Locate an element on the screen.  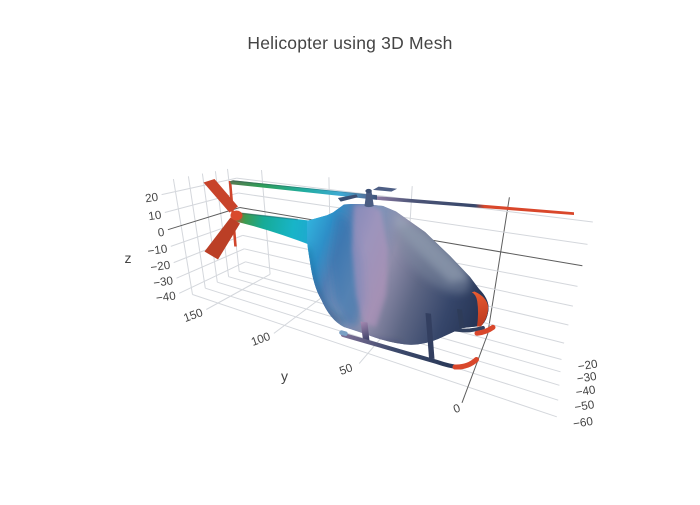
svg-text: 150 is located at coordinates (193, 315).